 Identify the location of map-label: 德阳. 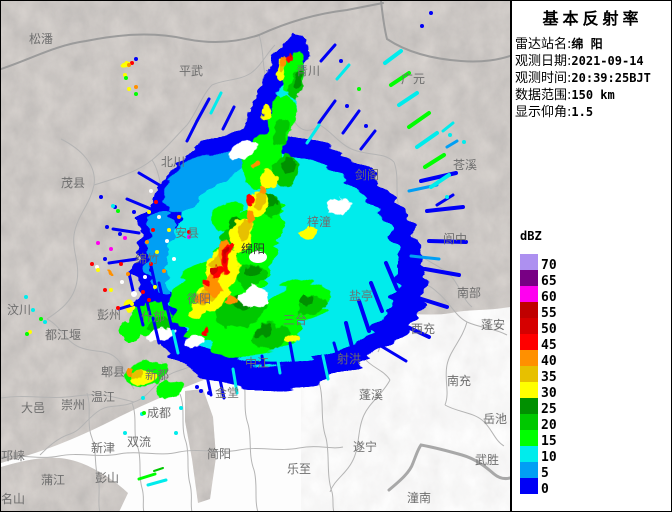
(199, 299).